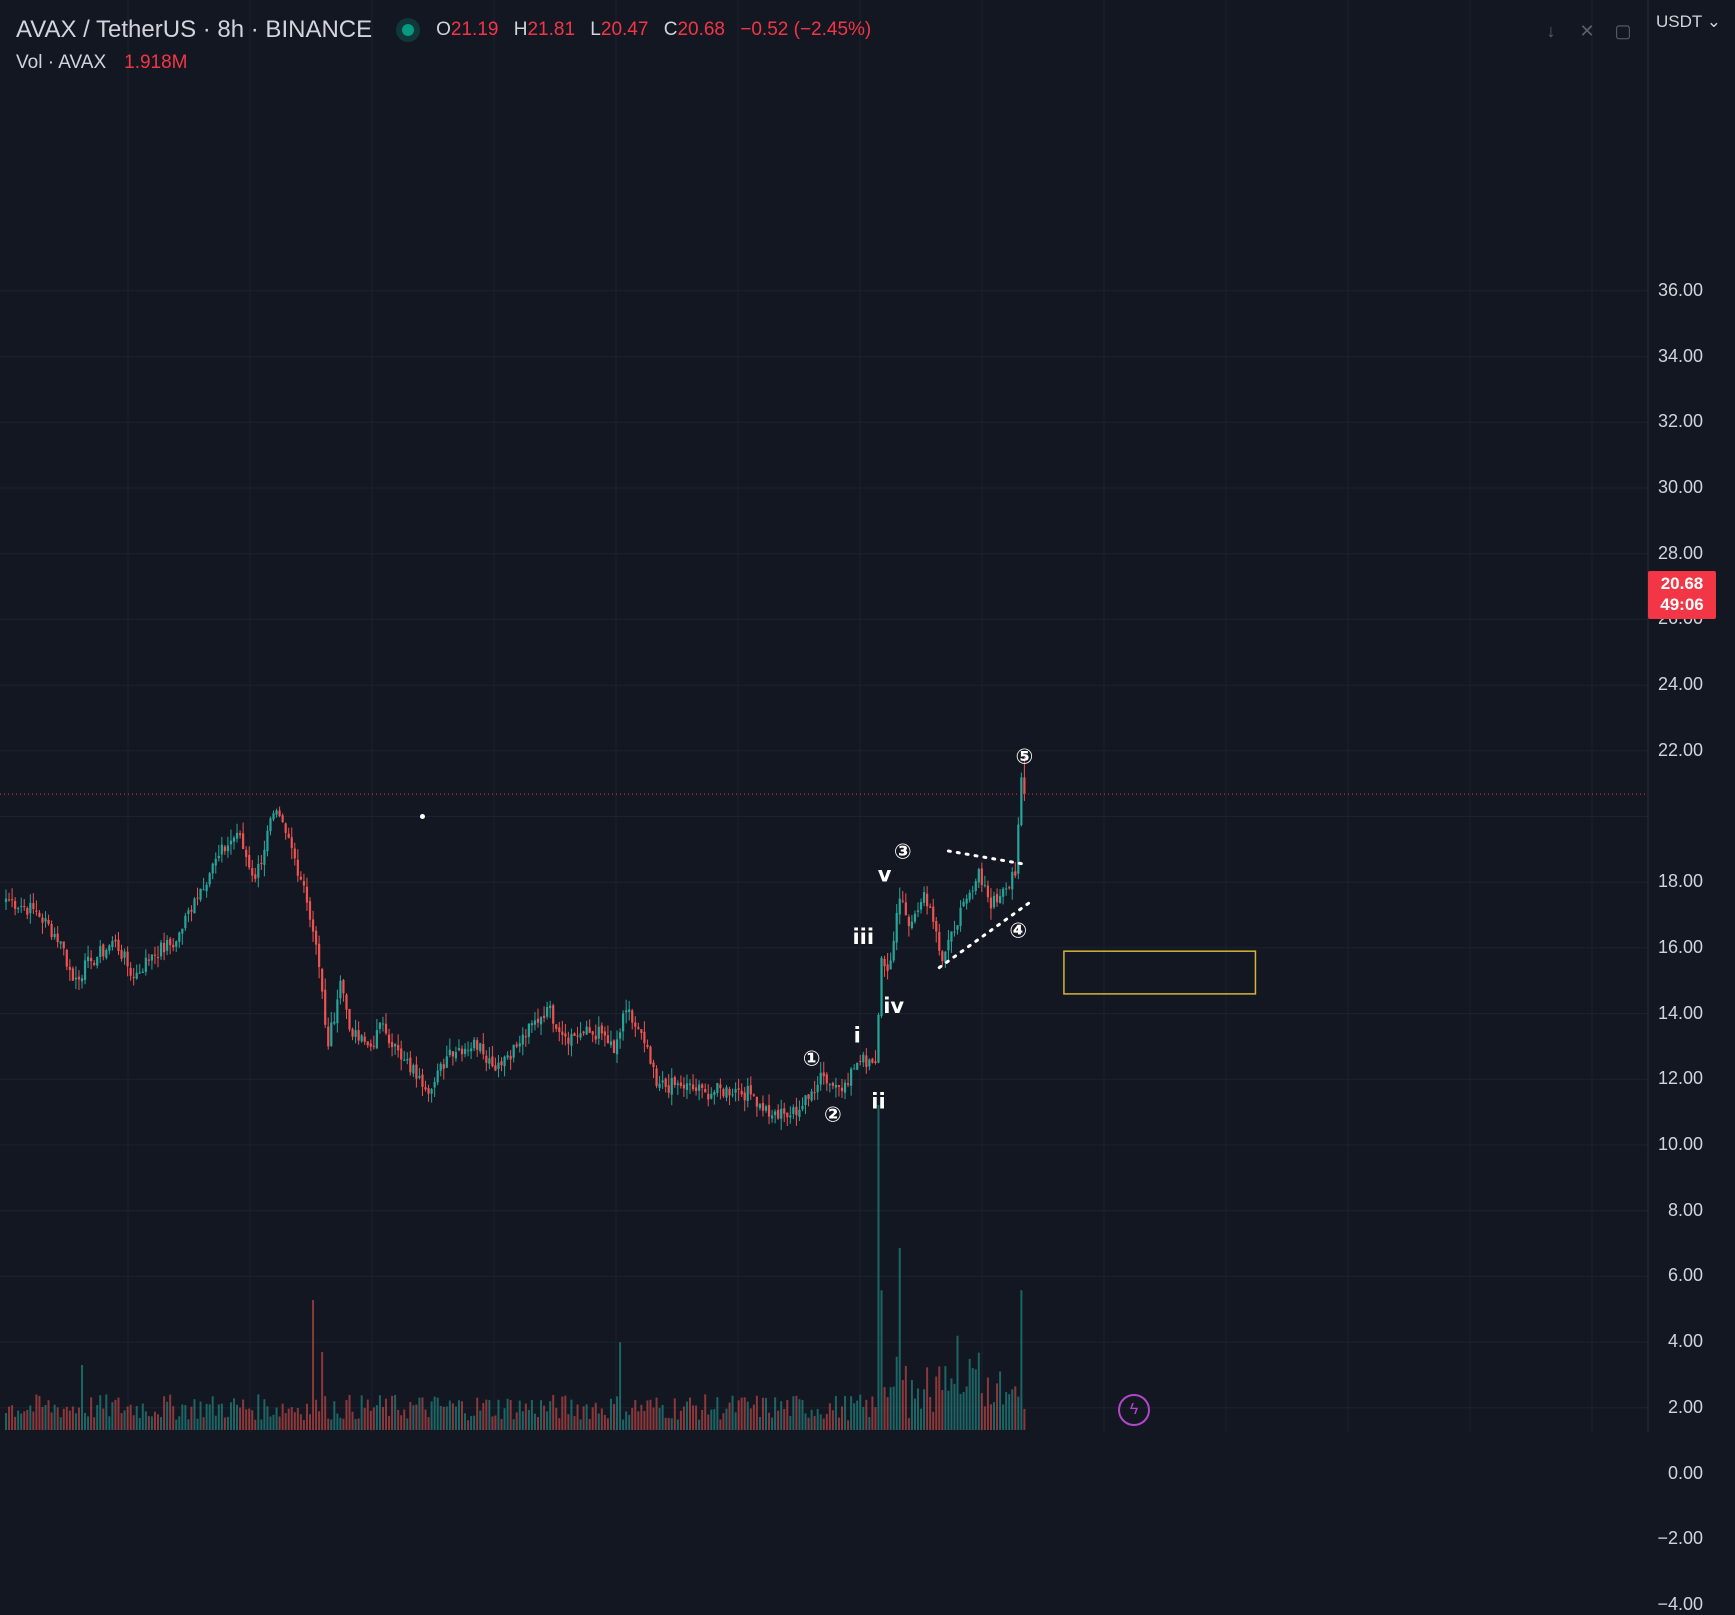 The width and height of the screenshot is (1735, 1615). Describe the element at coordinates (61, 62) in the screenshot. I see `volume-label: Vol · AVAX` at that location.